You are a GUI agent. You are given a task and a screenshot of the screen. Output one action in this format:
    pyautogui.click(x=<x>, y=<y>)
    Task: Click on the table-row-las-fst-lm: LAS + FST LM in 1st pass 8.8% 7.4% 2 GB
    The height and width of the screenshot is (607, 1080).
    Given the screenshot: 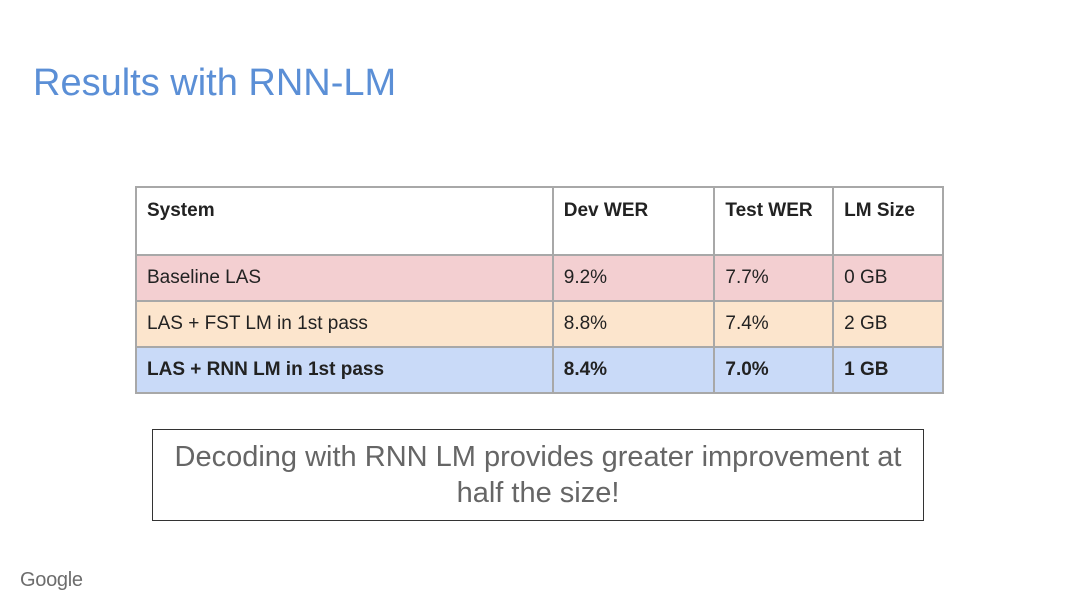 What is the action you would take?
    pyautogui.click(x=539, y=324)
    